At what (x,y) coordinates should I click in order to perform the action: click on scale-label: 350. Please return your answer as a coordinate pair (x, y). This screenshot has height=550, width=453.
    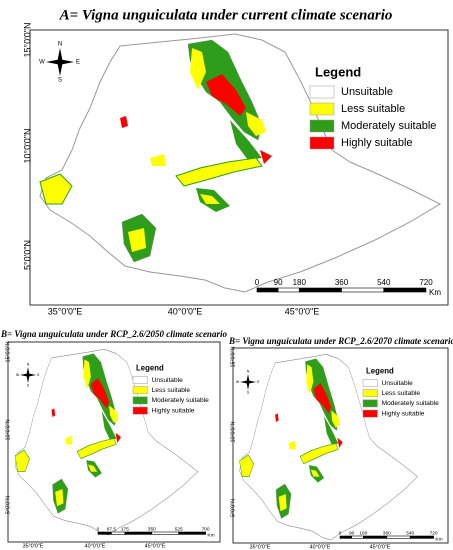
    Looking at the image, I should click on (152, 529).